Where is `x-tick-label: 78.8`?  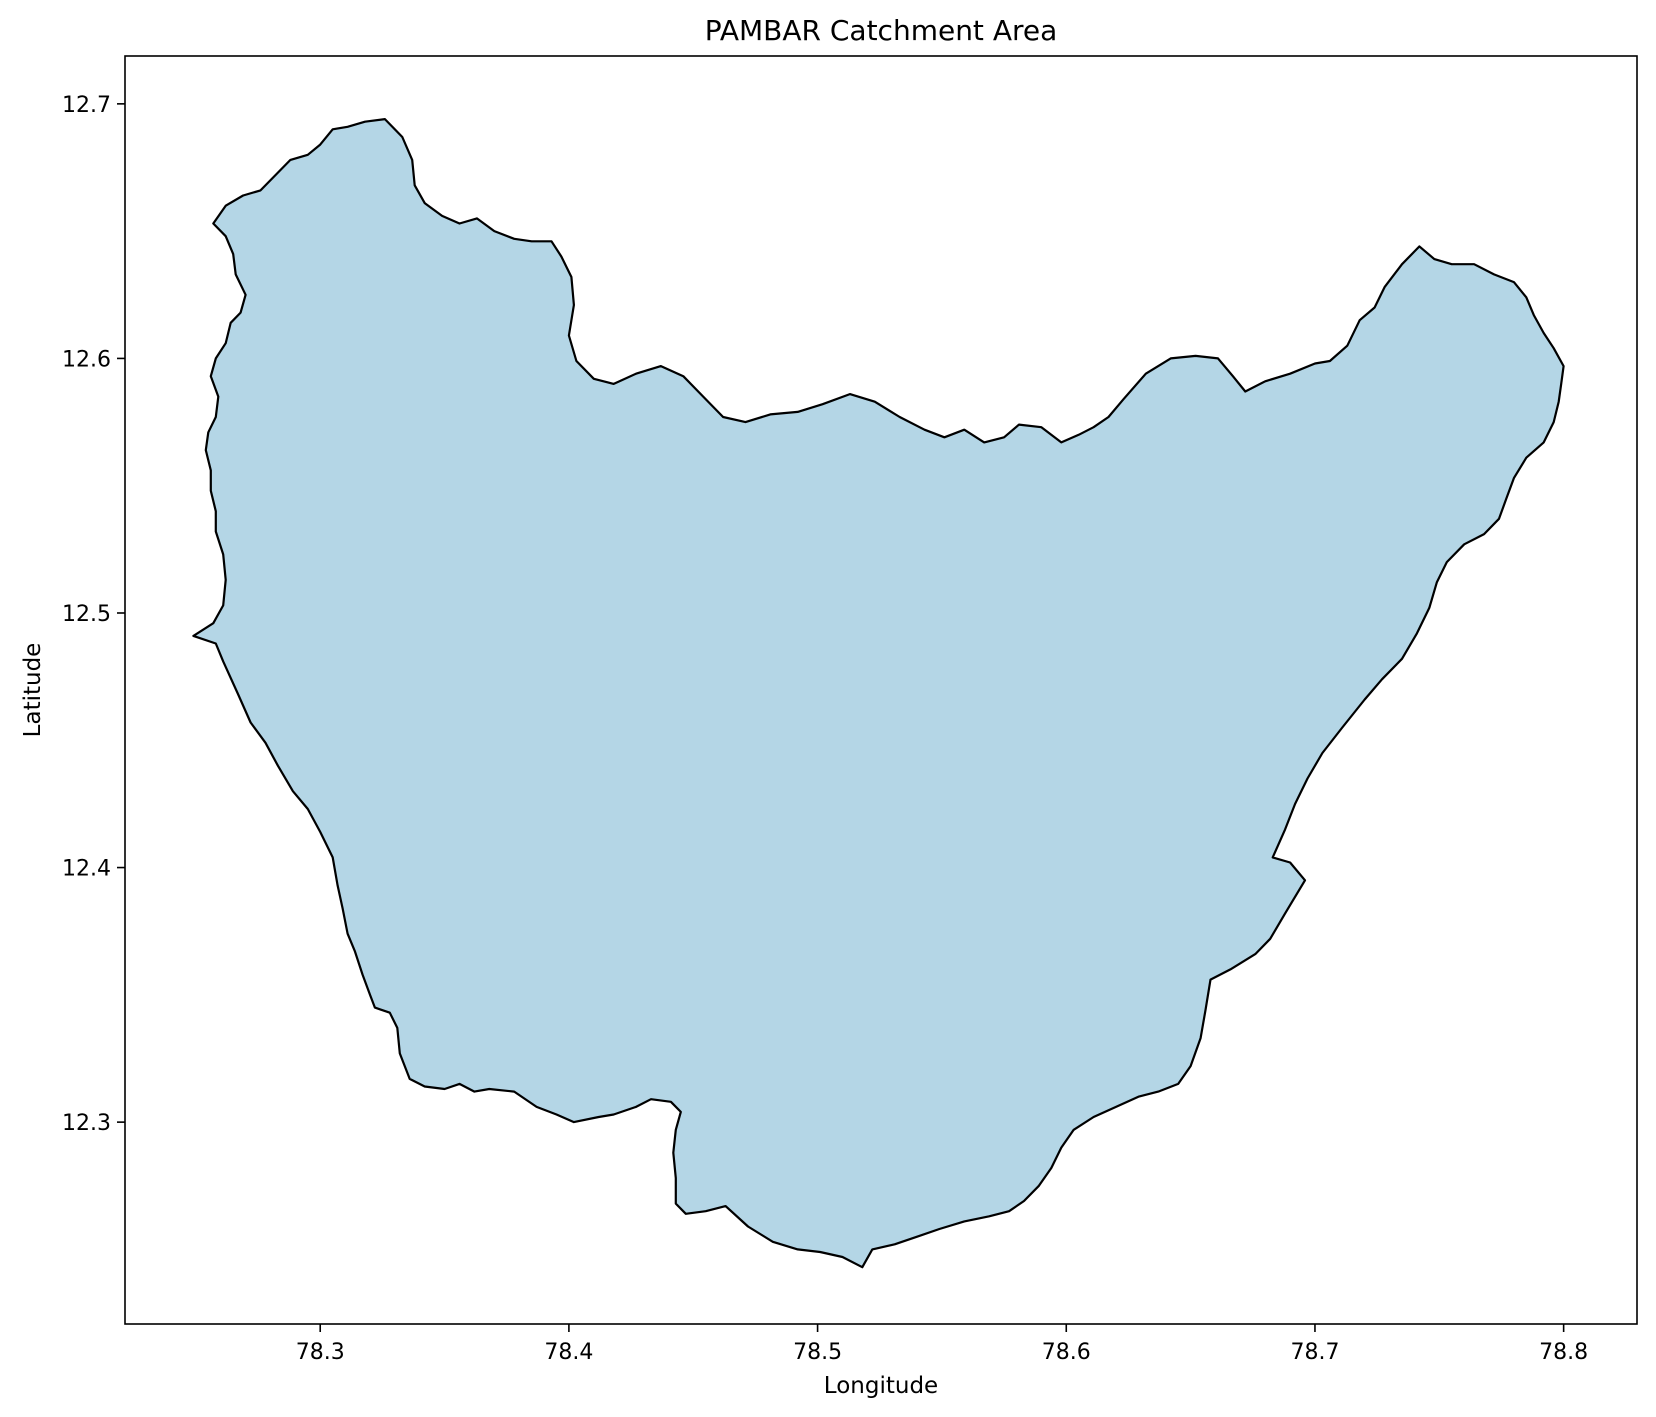 x-tick-label: 78.8 is located at coordinates (1563, 1352).